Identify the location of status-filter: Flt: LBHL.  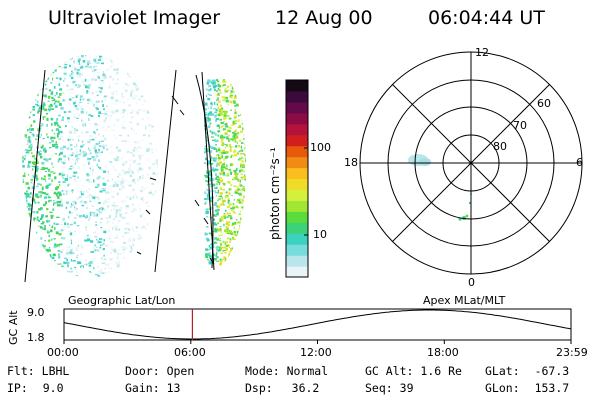
(38, 371).